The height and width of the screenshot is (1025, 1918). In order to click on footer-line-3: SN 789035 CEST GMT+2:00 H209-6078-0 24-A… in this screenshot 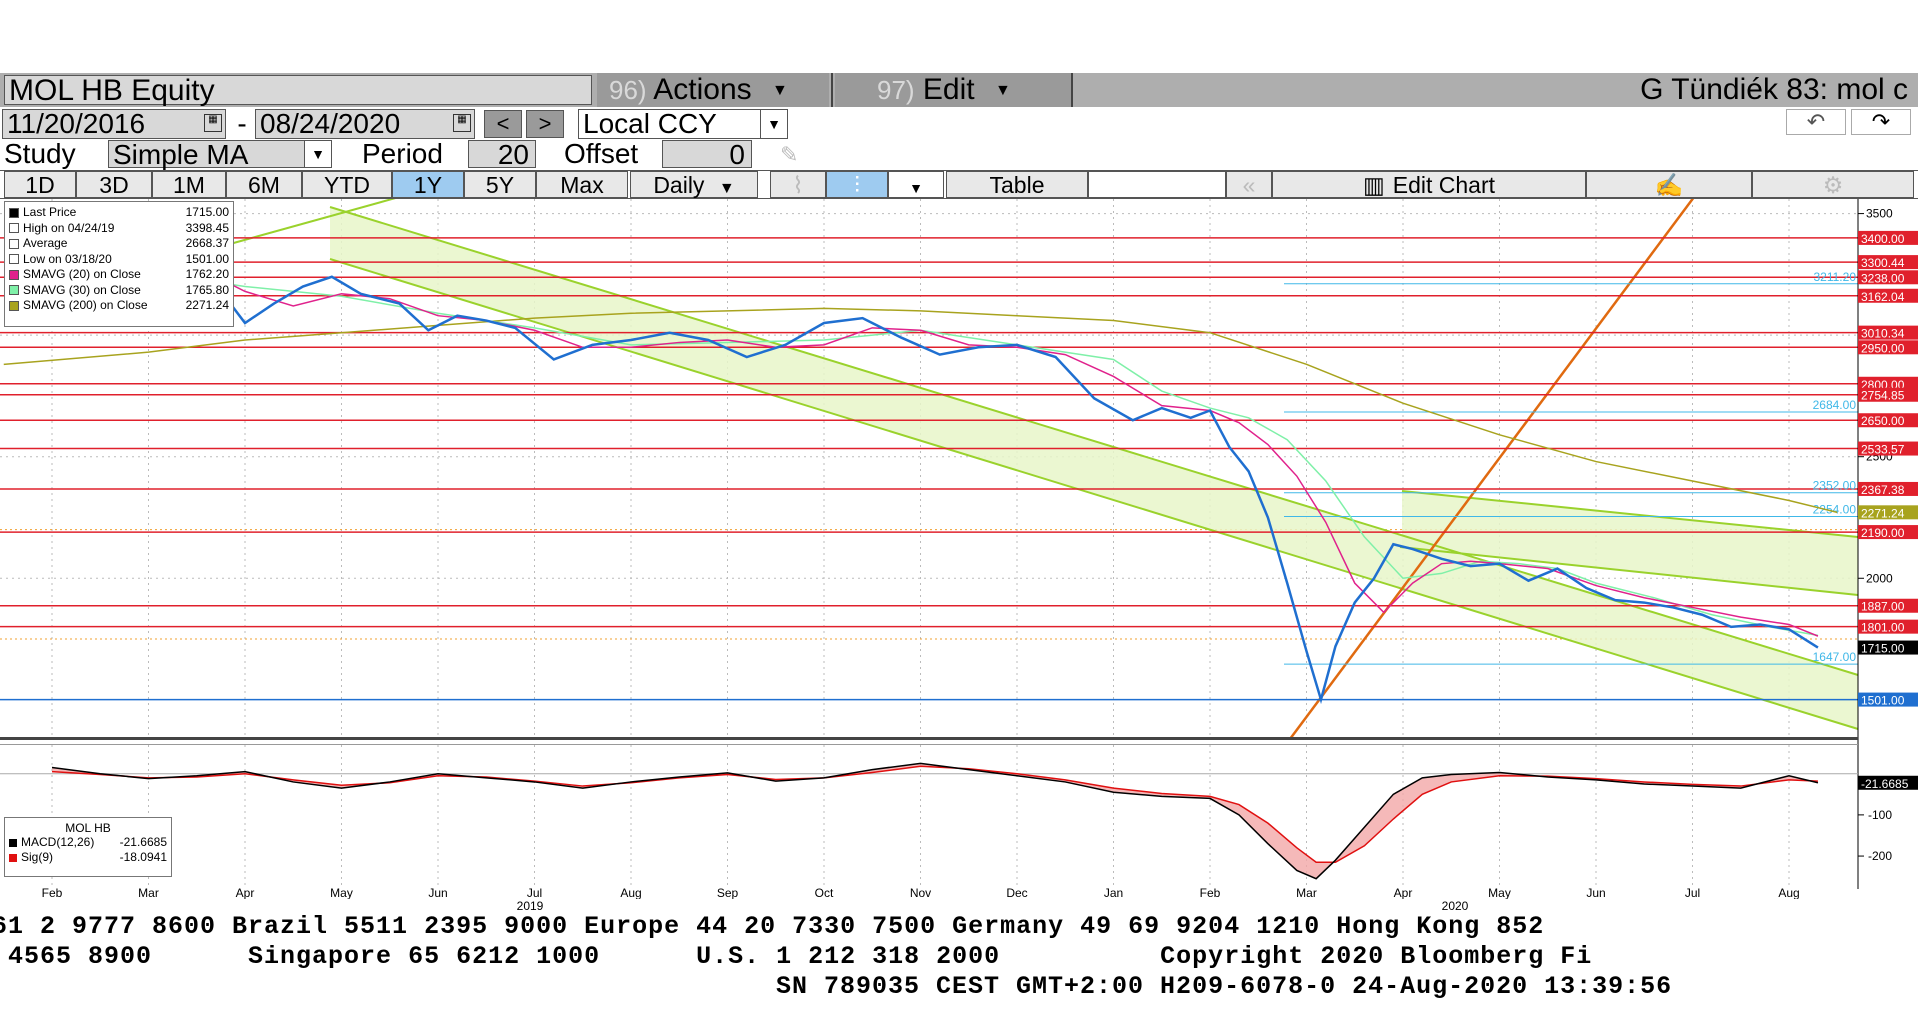, I will do `click(1224, 986)`.